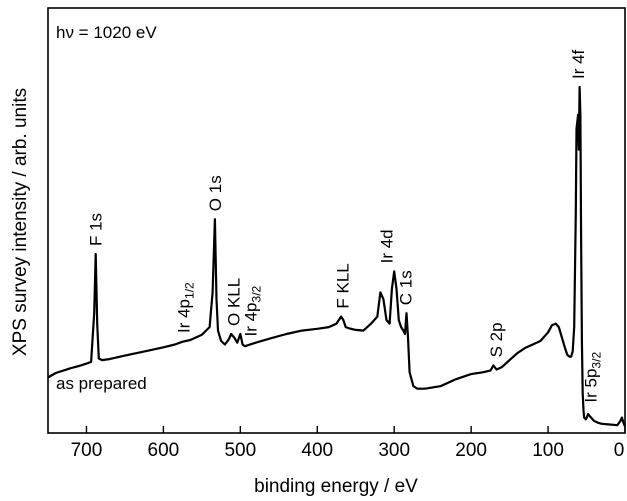 The width and height of the screenshot is (627, 501). Describe the element at coordinates (317, 450) in the screenshot. I see `x-tick-label: 400` at that location.